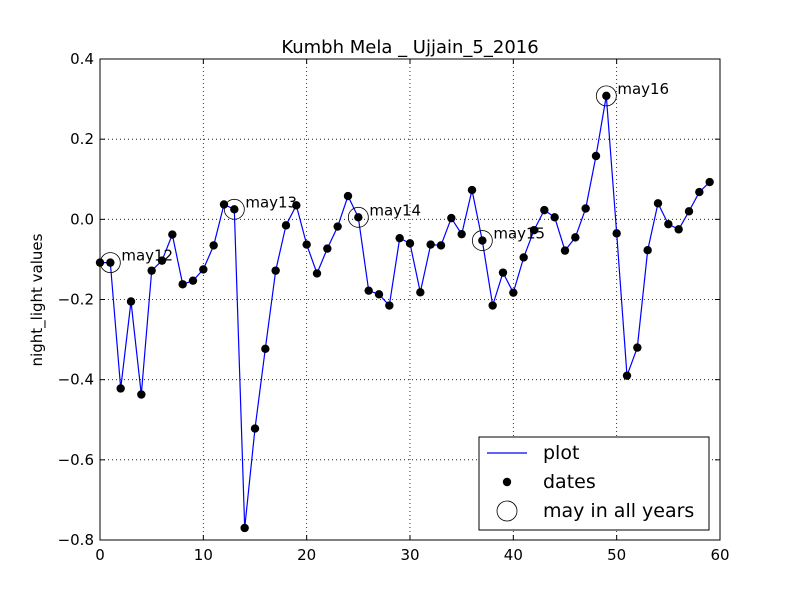  What do you see at coordinates (643, 89) in the screenshot?
I see `highlight-label: may16` at bounding box center [643, 89].